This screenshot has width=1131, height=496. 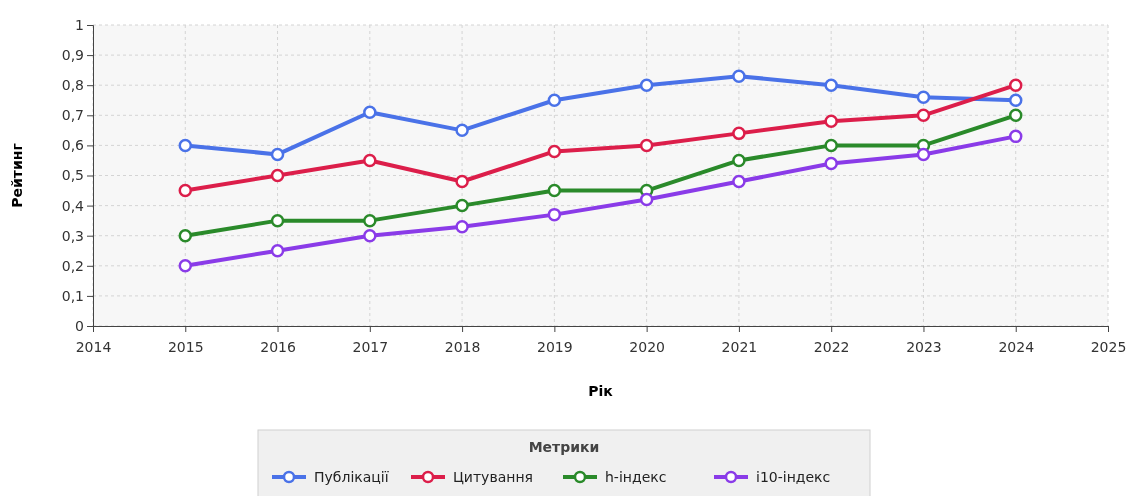 I want to click on y-tick-label: 0, so click(x=79, y=325).